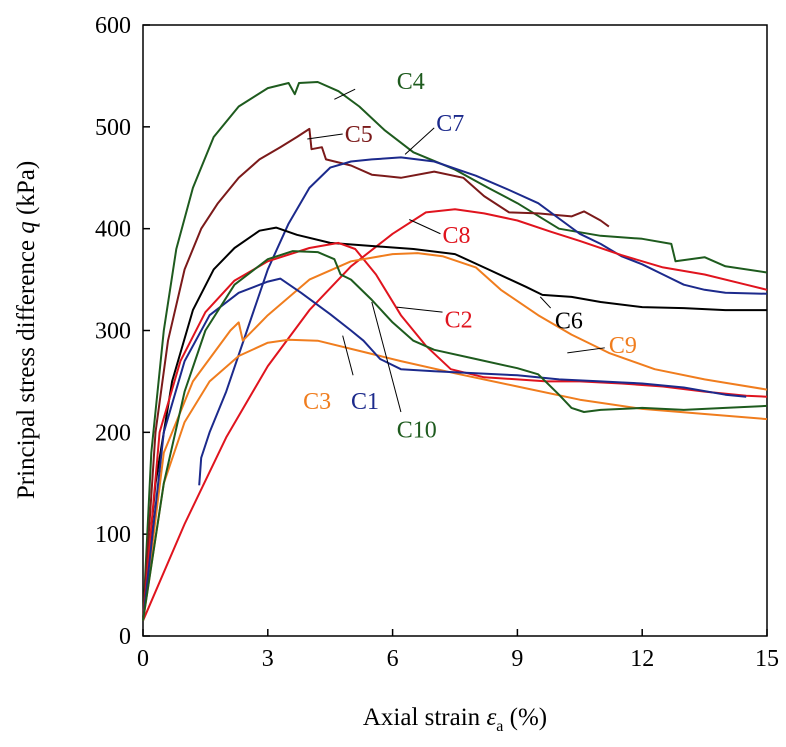 The image size is (786, 747). I want to click on leader-line-c8, so click(425, 227).